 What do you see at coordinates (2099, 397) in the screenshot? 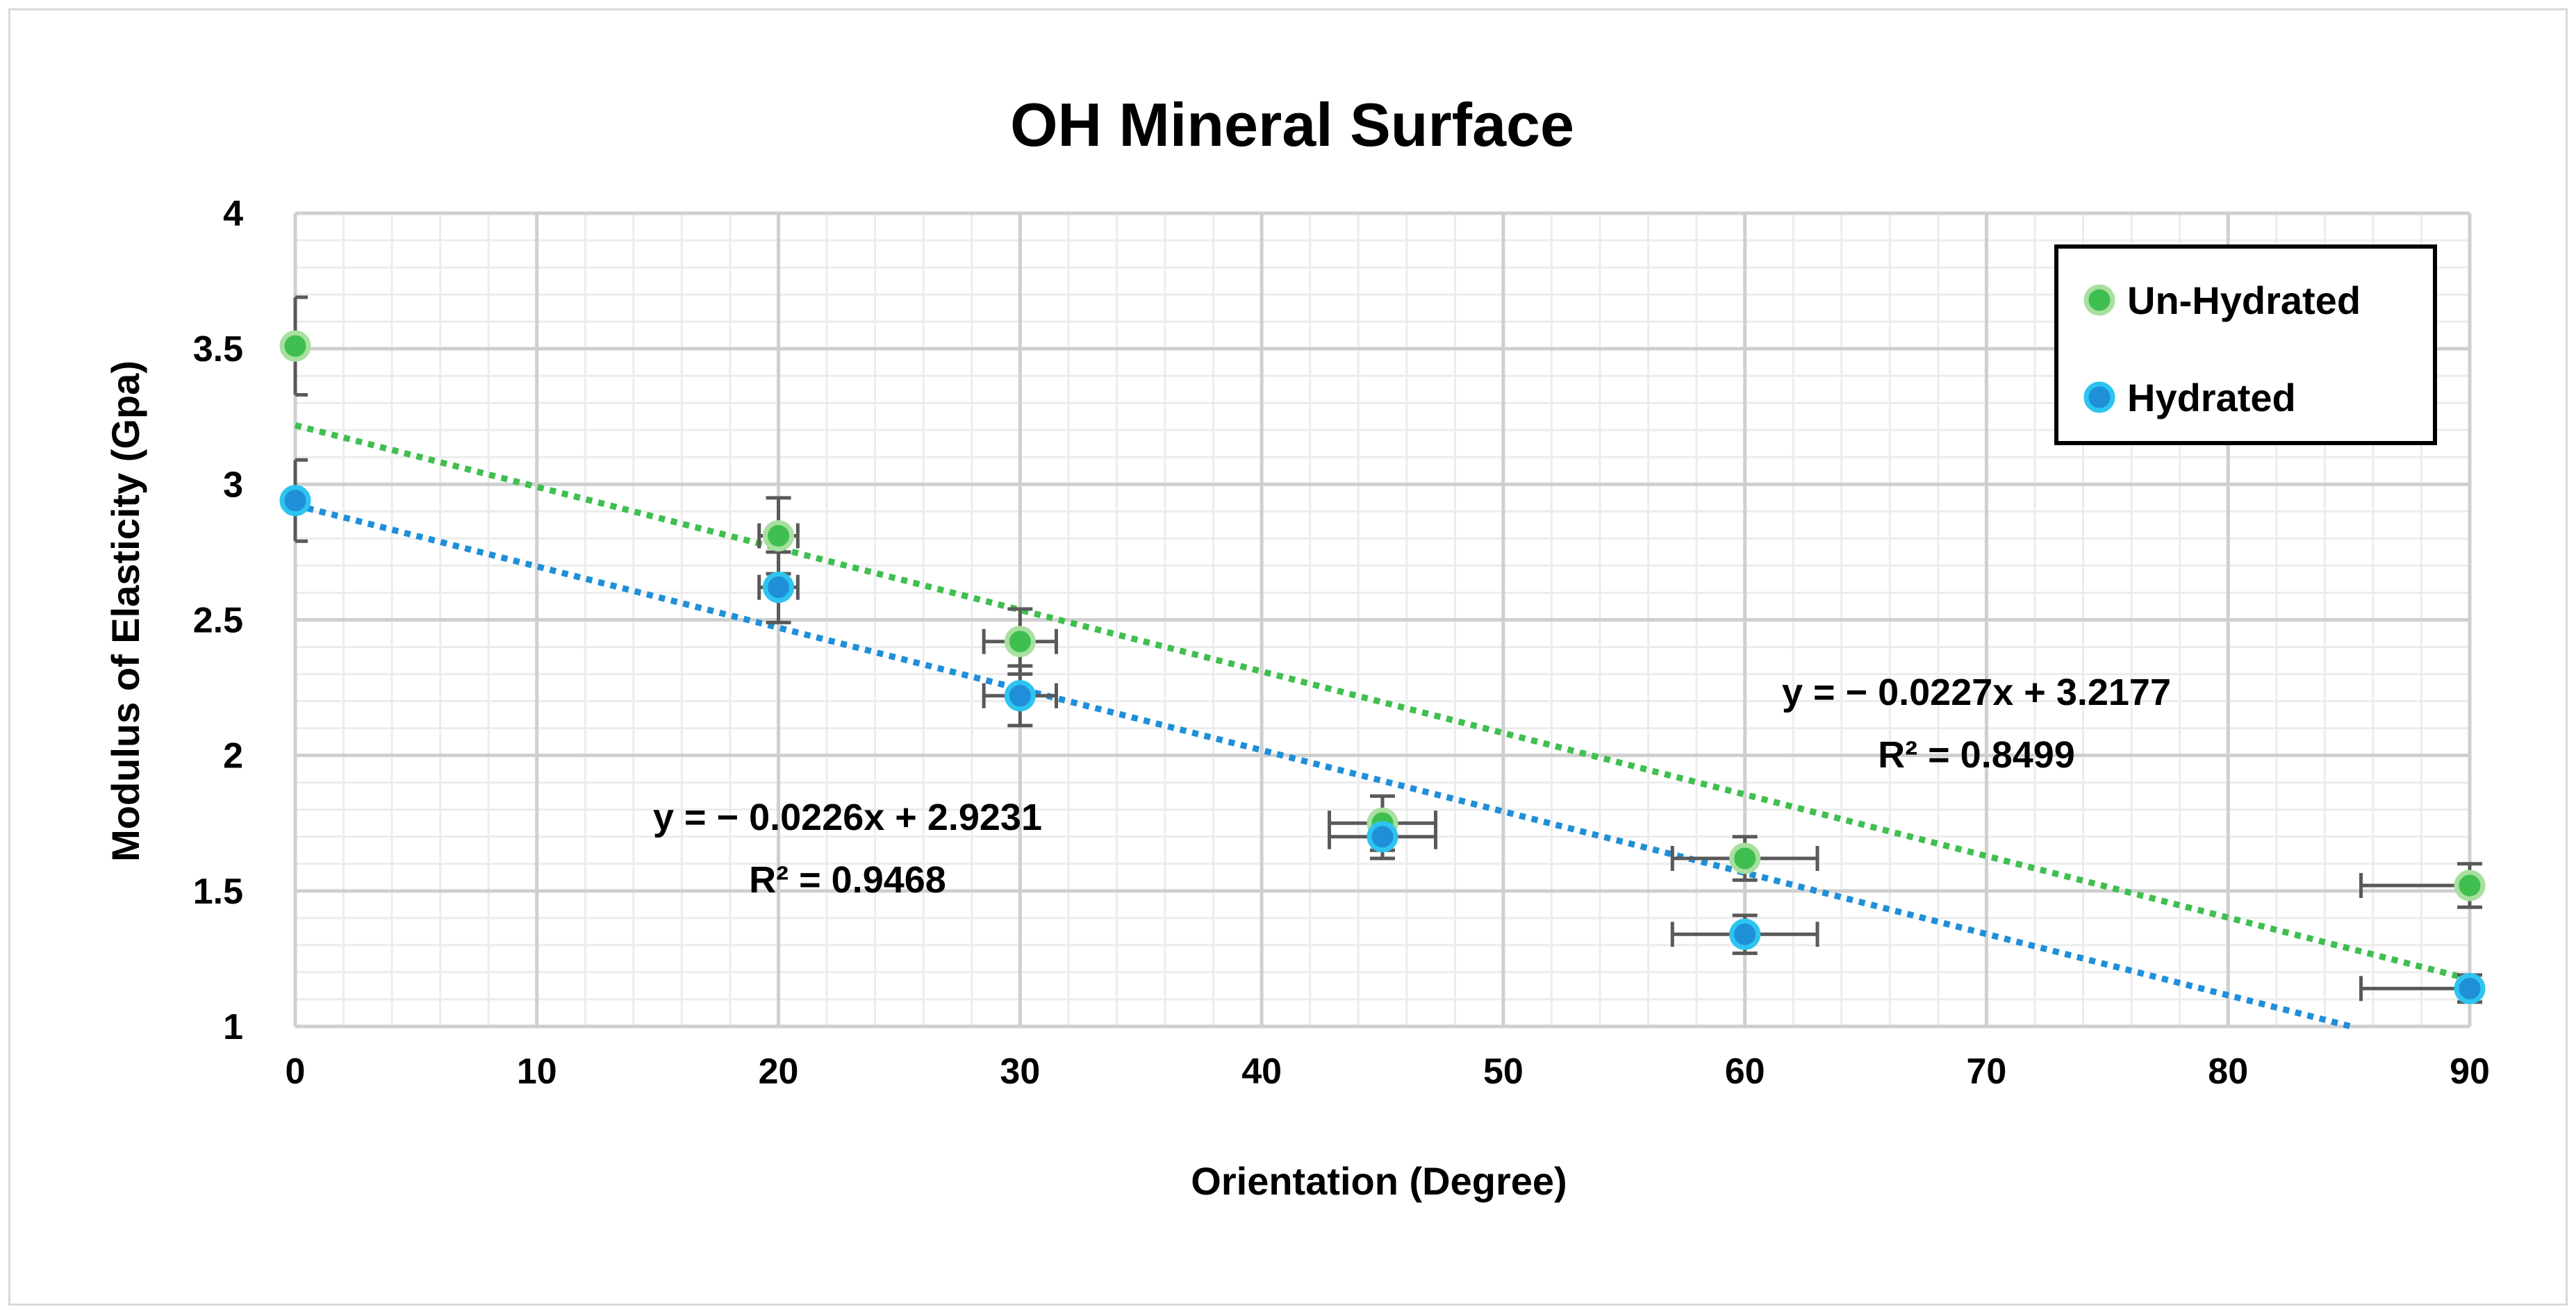
I see `legend-hydrated-marker` at bounding box center [2099, 397].